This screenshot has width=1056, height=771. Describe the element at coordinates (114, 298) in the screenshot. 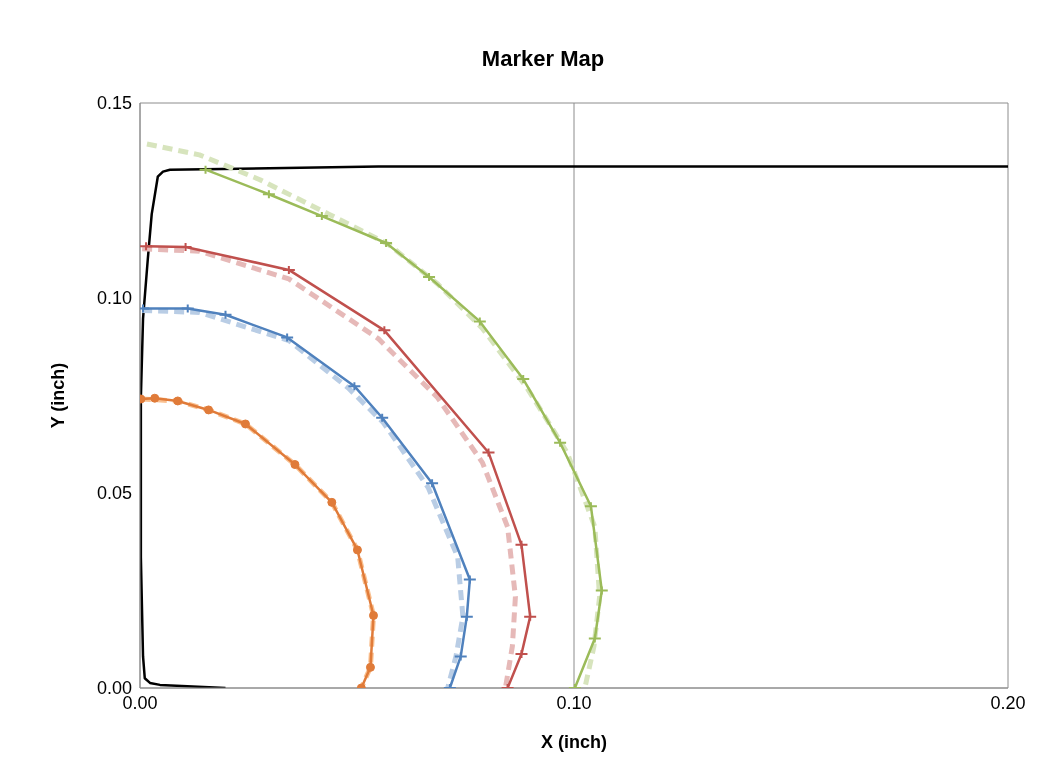

I see `y-tick-label: 0.10` at that location.